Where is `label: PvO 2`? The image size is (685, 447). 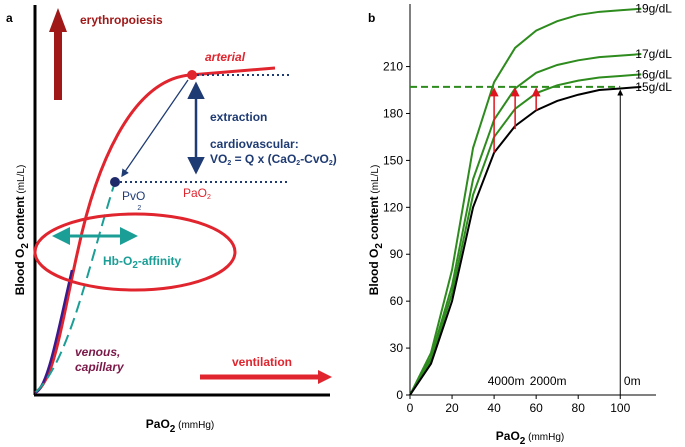
label: PvO 2 is located at coordinates (133, 200).